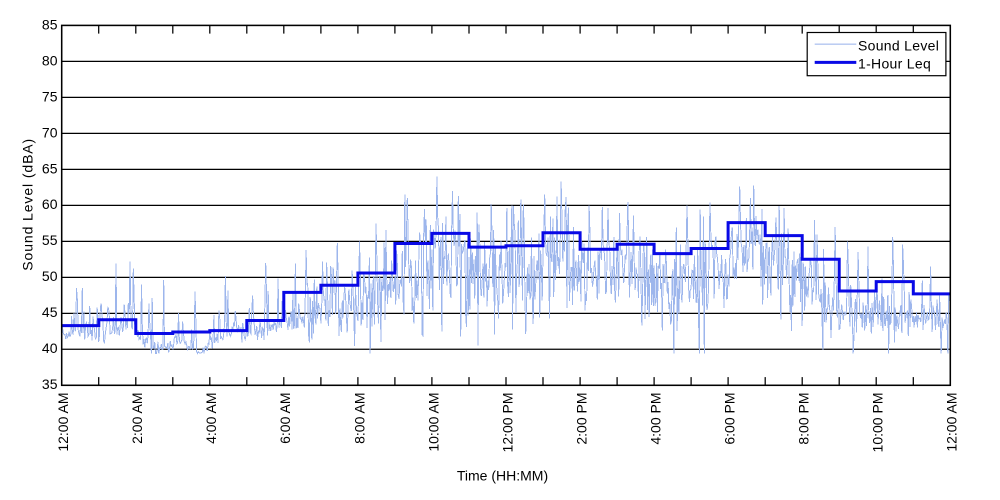 Image resolution: width=1000 pixels, height=500 pixels. I want to click on svg-text: 35, so click(50, 384).